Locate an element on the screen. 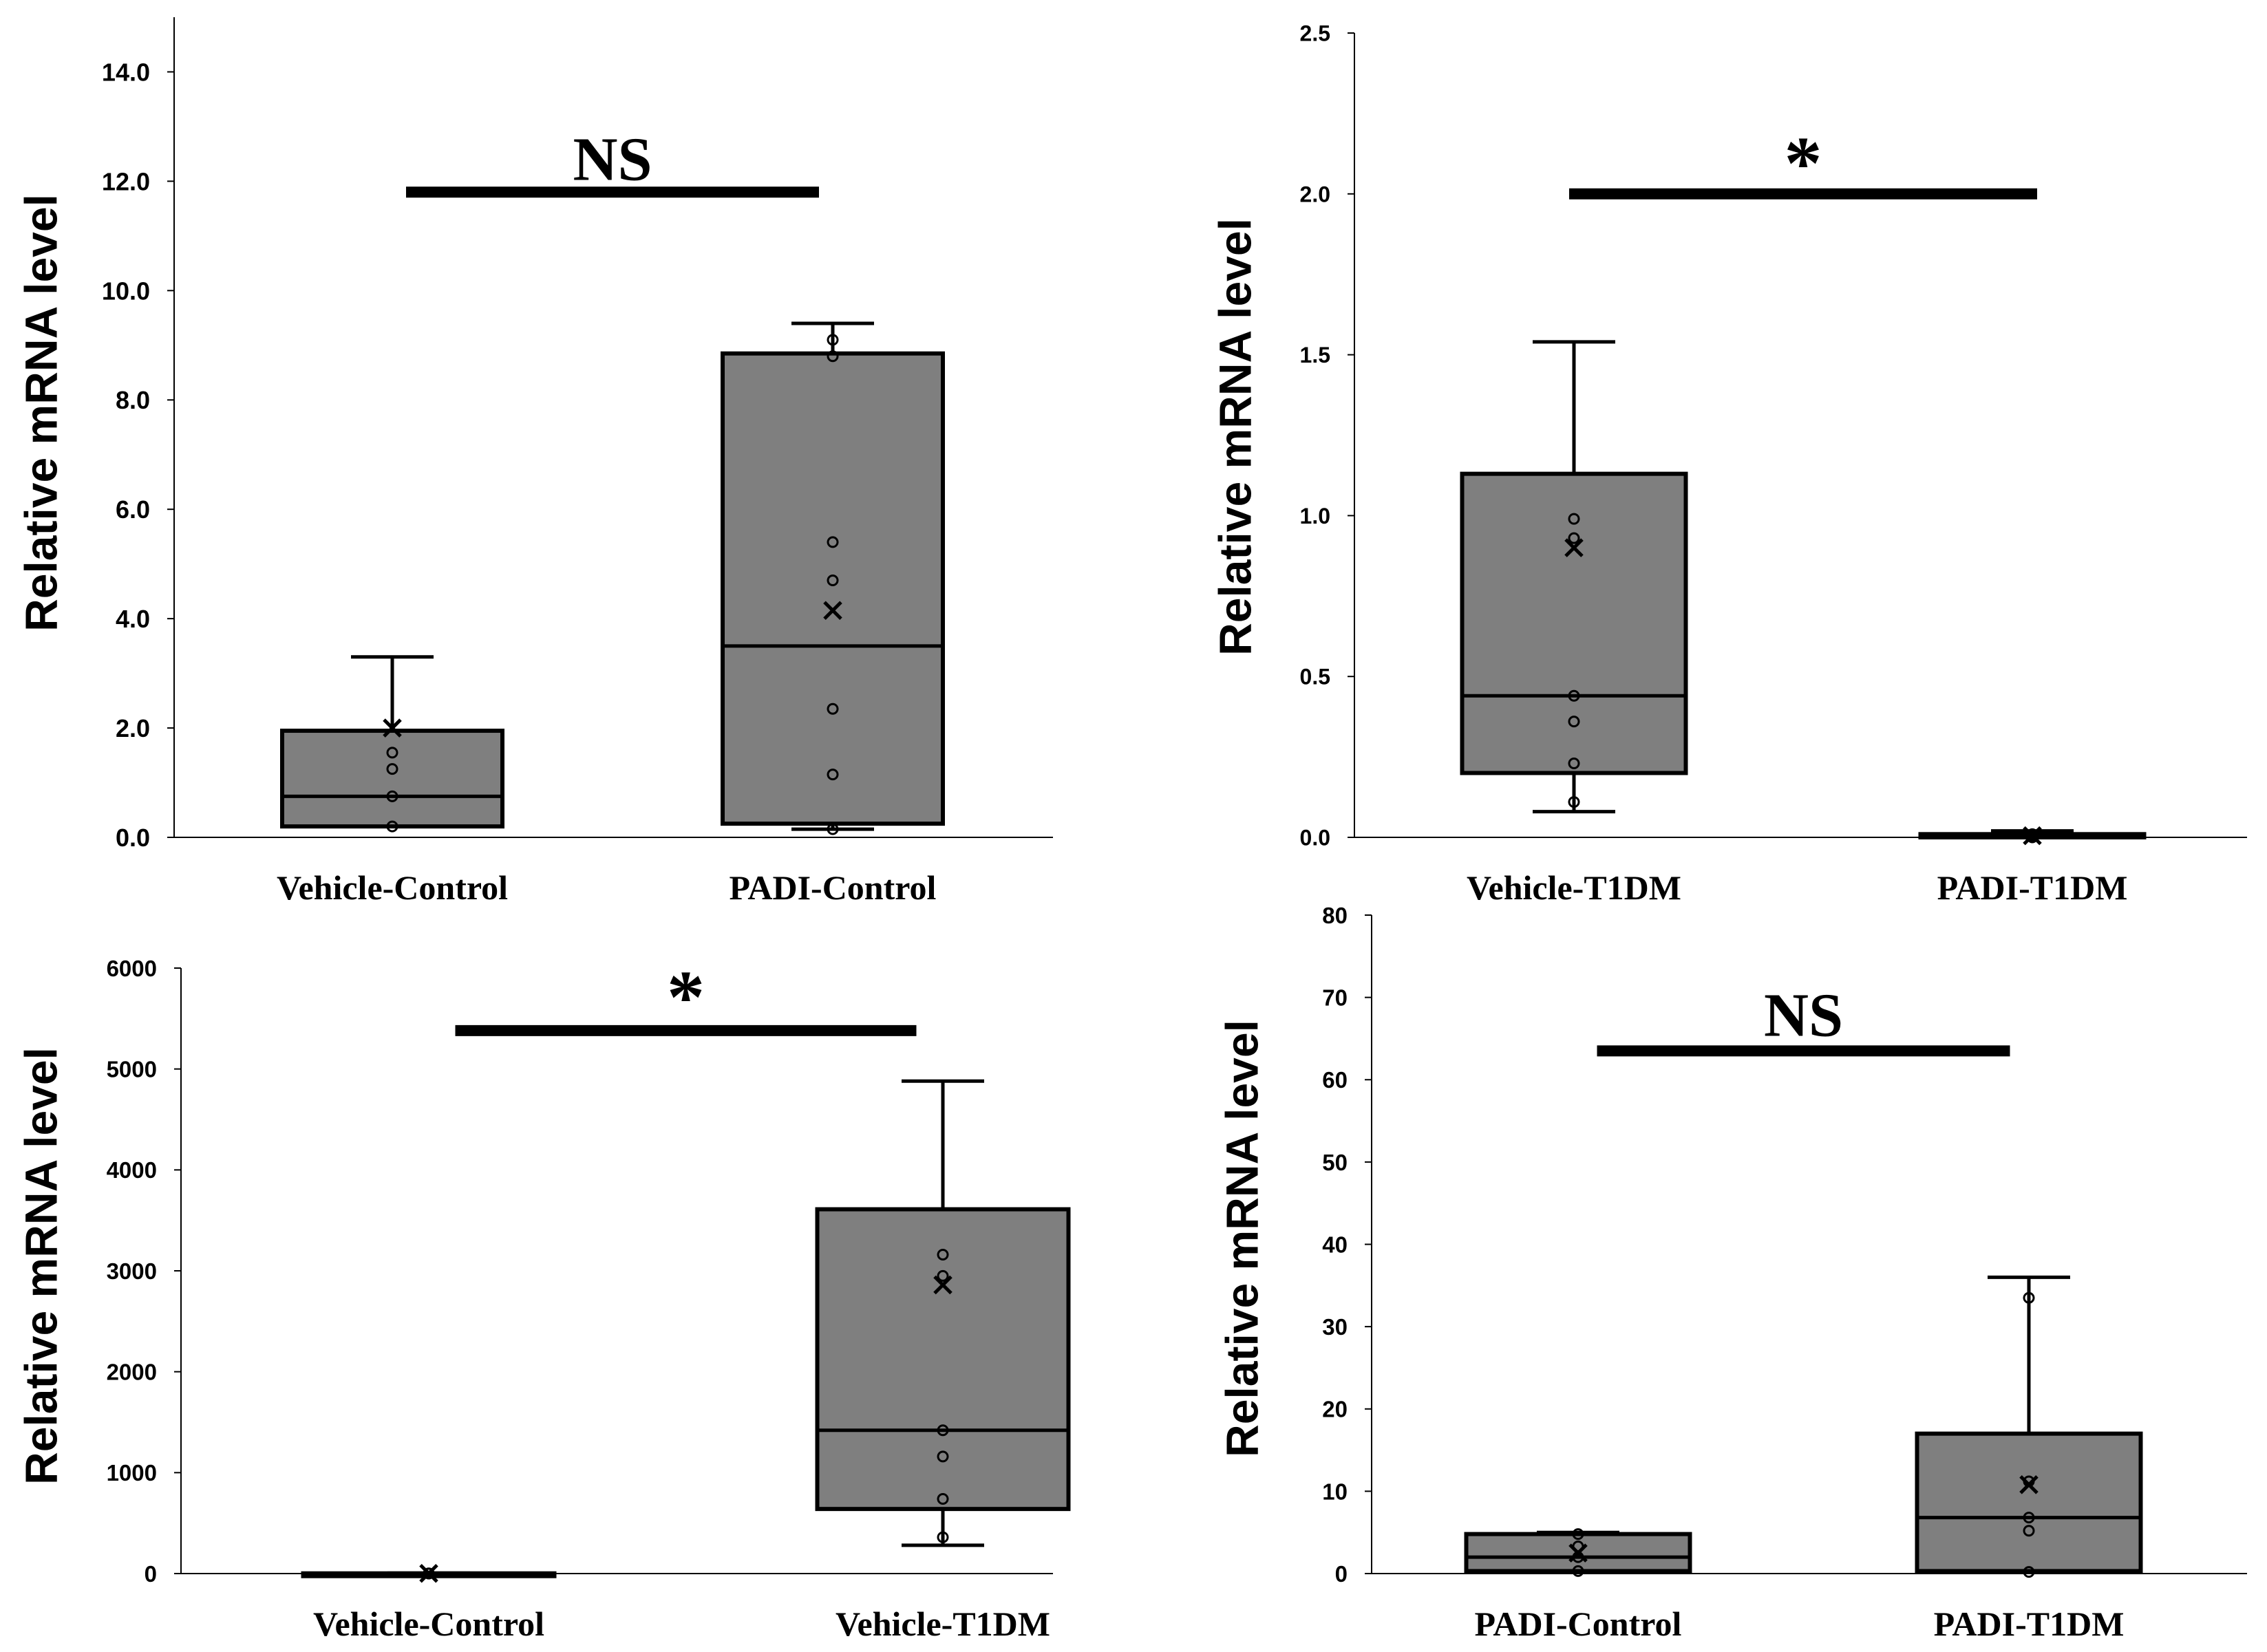 The image size is (2267, 1652). y-tick-label: 30 is located at coordinates (1335, 1327).